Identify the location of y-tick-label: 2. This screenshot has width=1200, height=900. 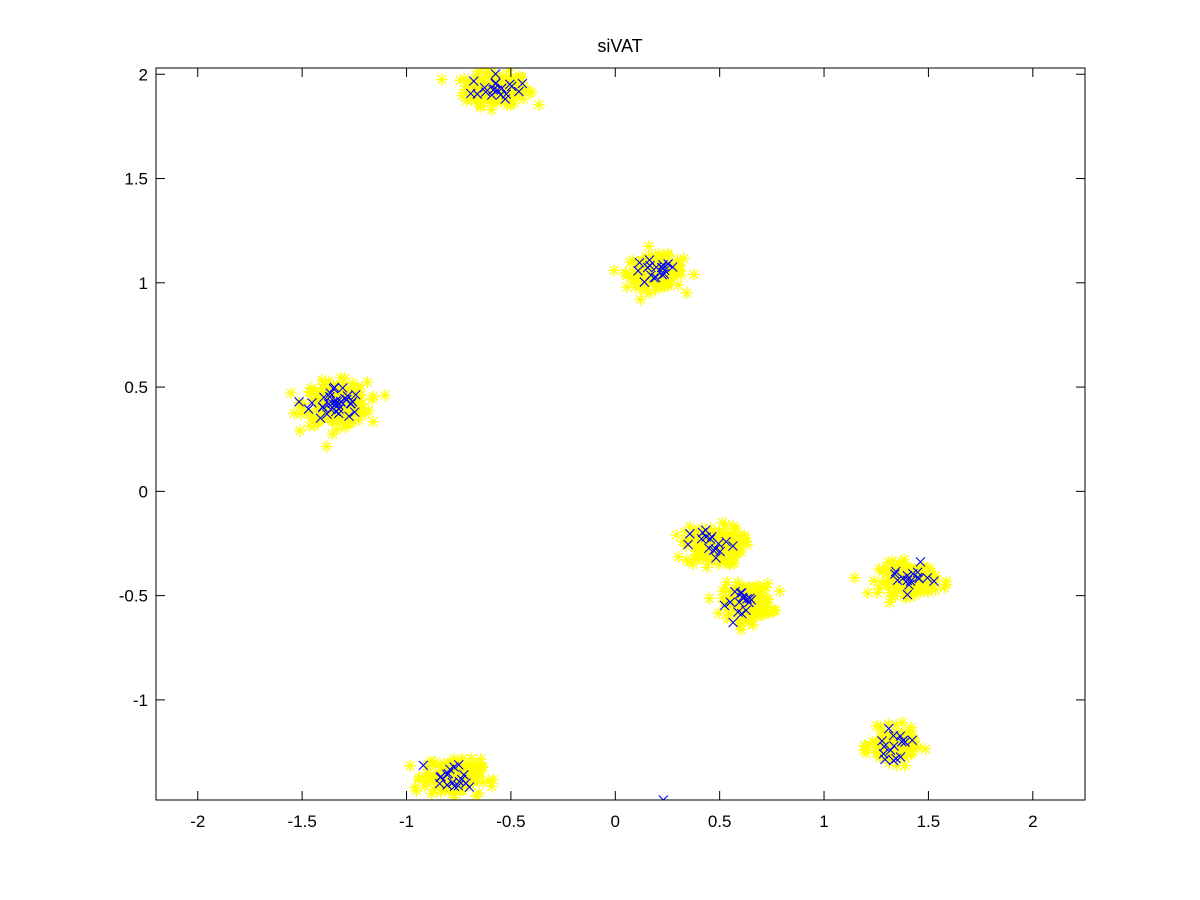
(143, 74).